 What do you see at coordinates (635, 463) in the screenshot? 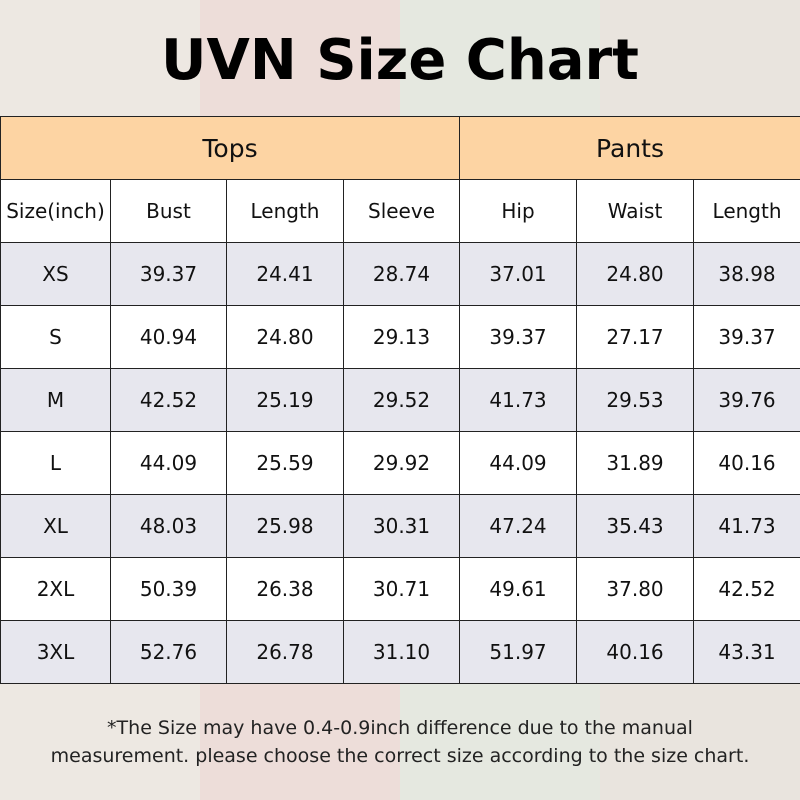
I see `cell: 31.89` at bounding box center [635, 463].